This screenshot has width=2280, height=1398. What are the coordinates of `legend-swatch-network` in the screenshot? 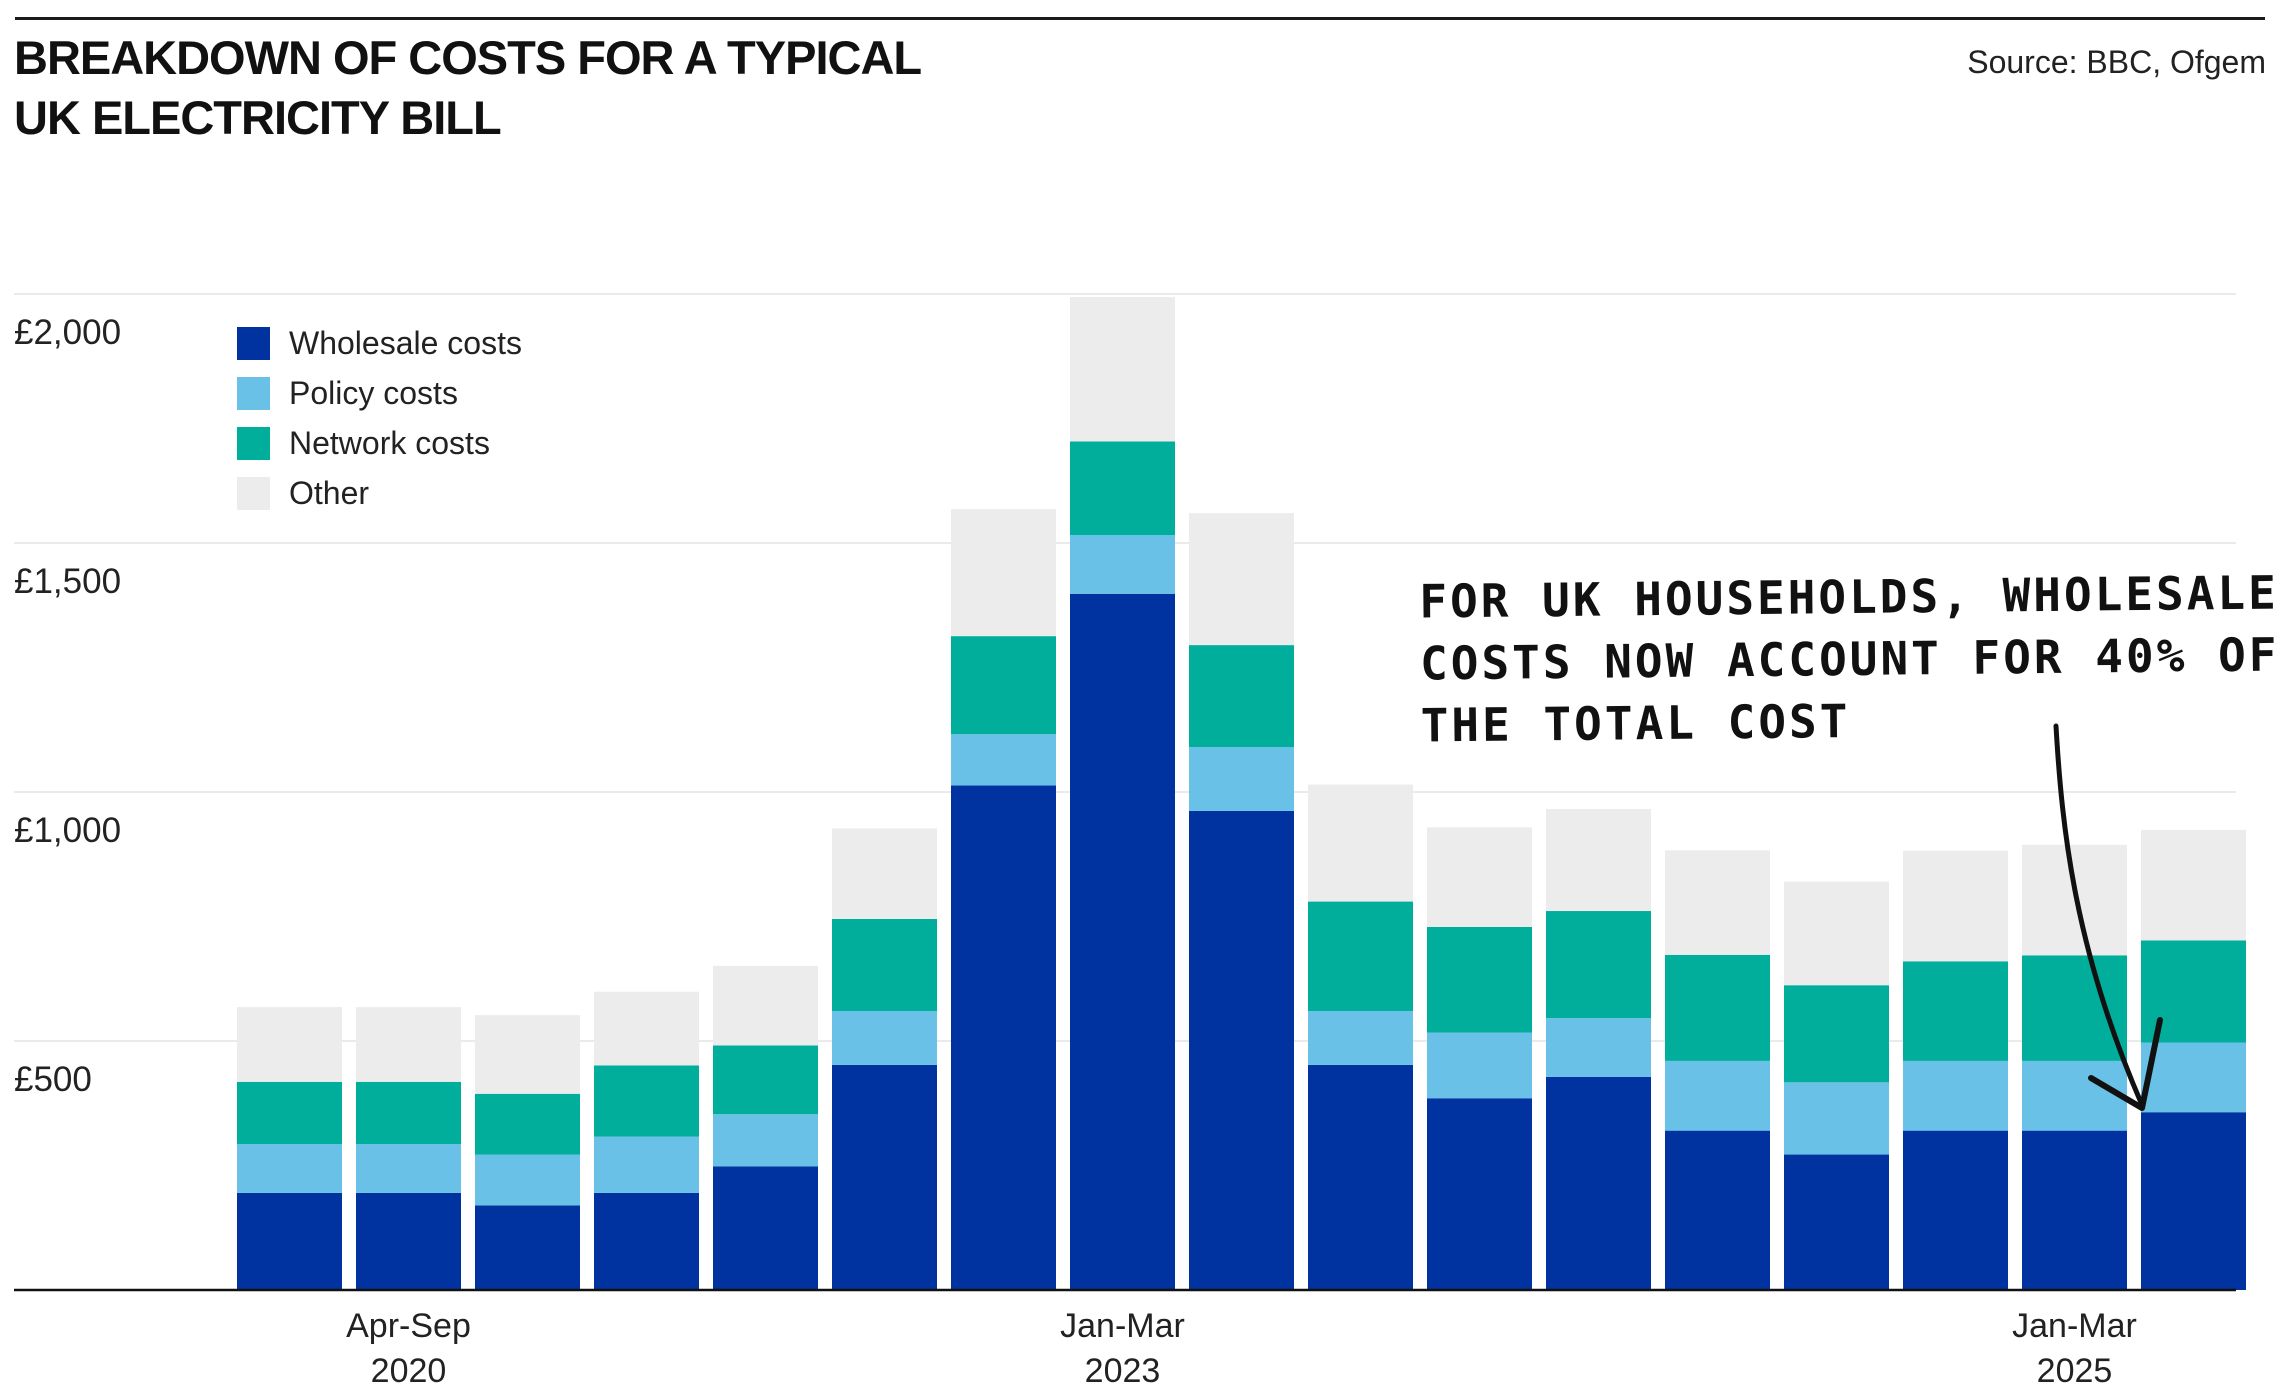 It's located at (253, 443).